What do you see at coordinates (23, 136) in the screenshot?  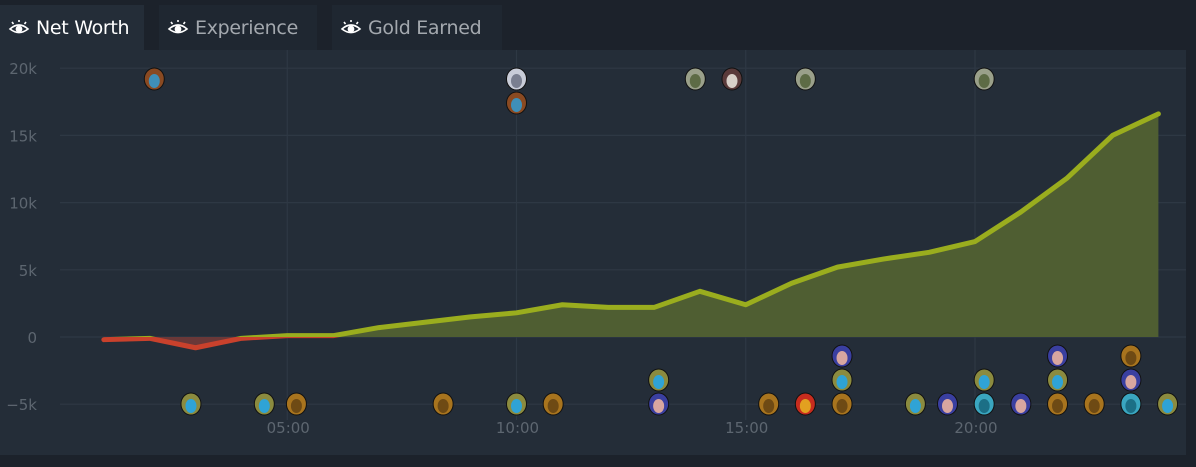 I see `y-tick-label: 15k` at bounding box center [23, 136].